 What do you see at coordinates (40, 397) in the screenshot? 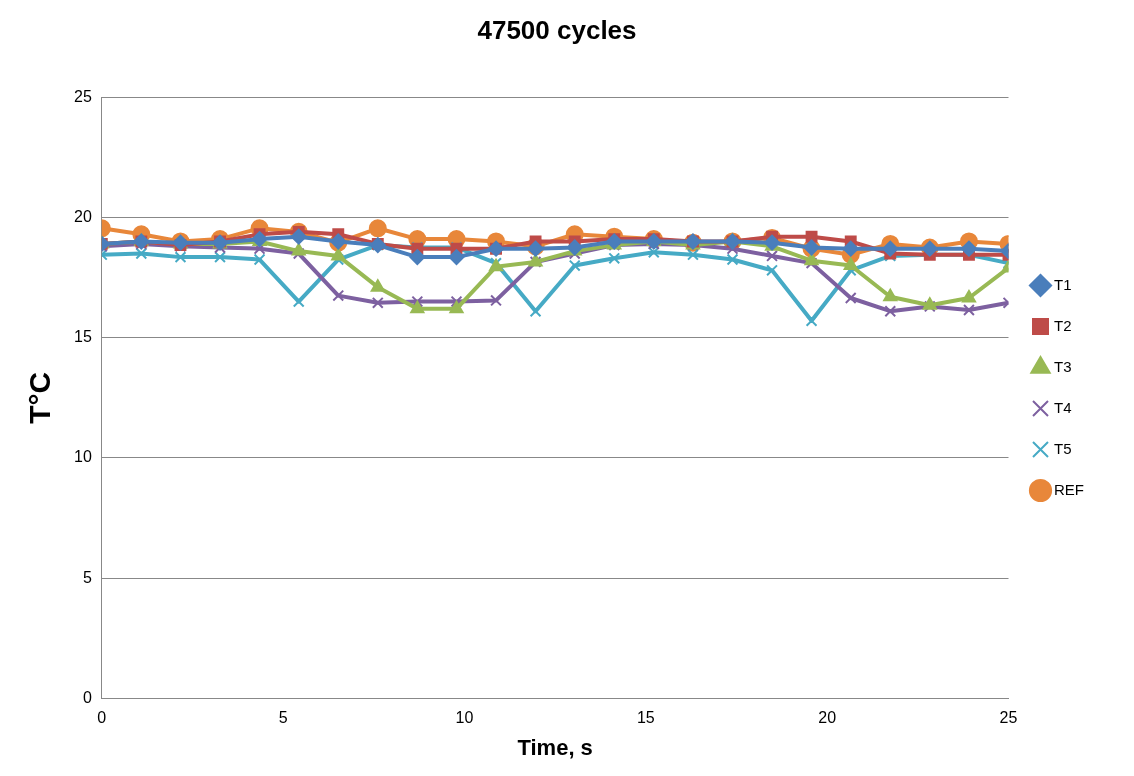
I see `y-axis-title: T°C` at bounding box center [40, 397].